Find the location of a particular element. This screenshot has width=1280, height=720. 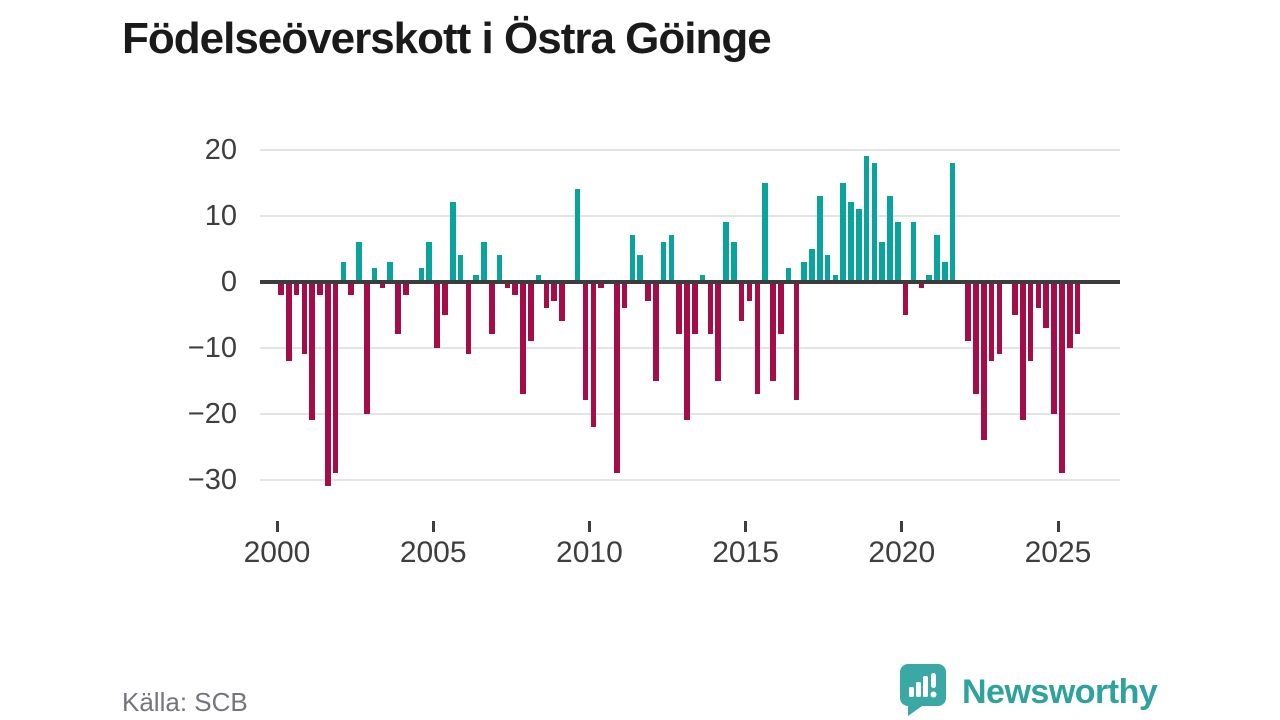

bar-2012-Q4 is located at coordinates (679, 308).